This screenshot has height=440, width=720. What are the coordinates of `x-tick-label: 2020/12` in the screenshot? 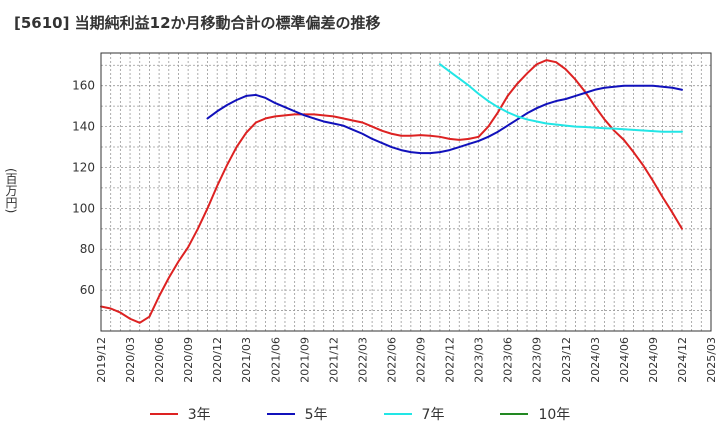 It's located at (217, 360).